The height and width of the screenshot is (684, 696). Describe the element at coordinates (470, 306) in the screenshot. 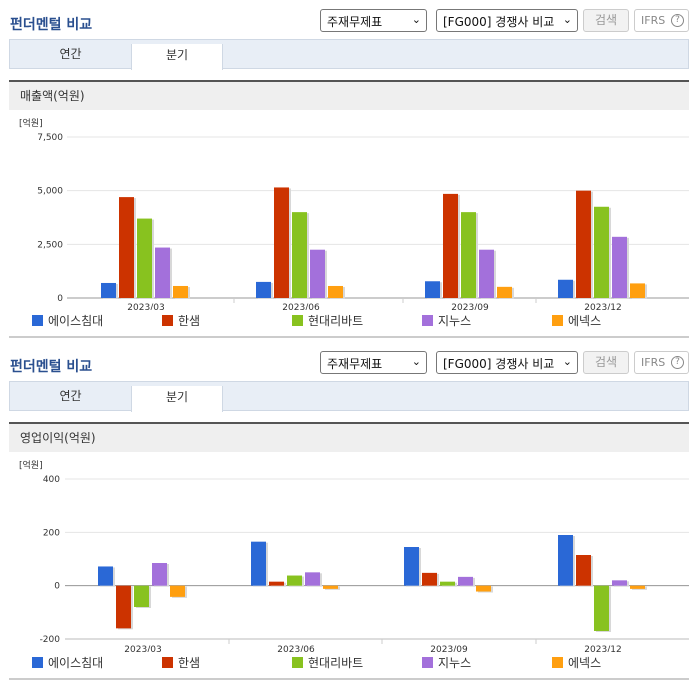

I see `x-tick-label: 2023/09` at that location.